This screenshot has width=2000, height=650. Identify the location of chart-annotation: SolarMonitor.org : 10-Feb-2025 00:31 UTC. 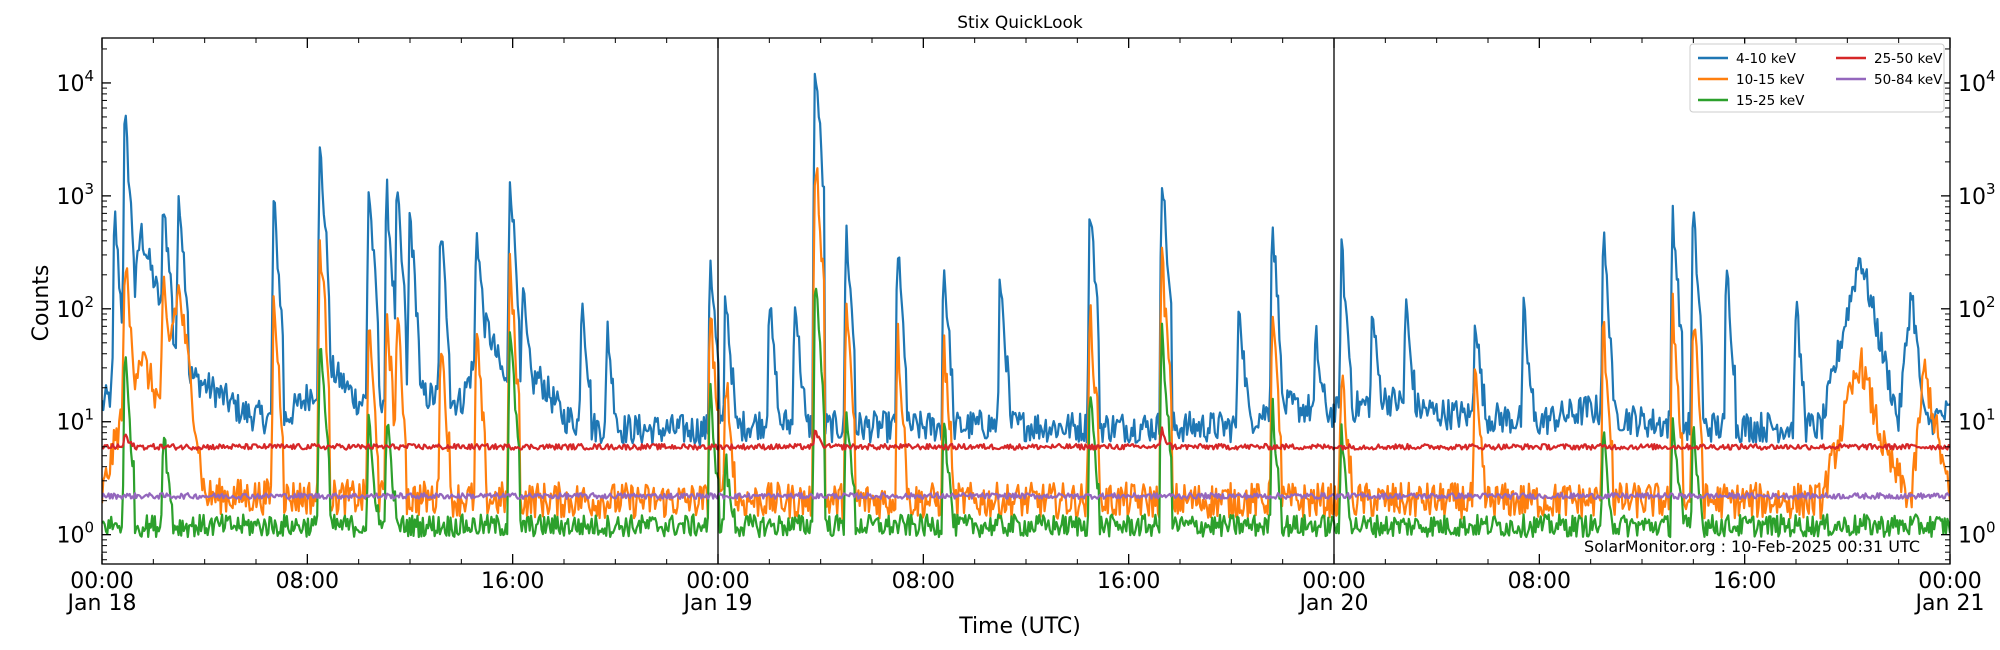
(1752, 546).